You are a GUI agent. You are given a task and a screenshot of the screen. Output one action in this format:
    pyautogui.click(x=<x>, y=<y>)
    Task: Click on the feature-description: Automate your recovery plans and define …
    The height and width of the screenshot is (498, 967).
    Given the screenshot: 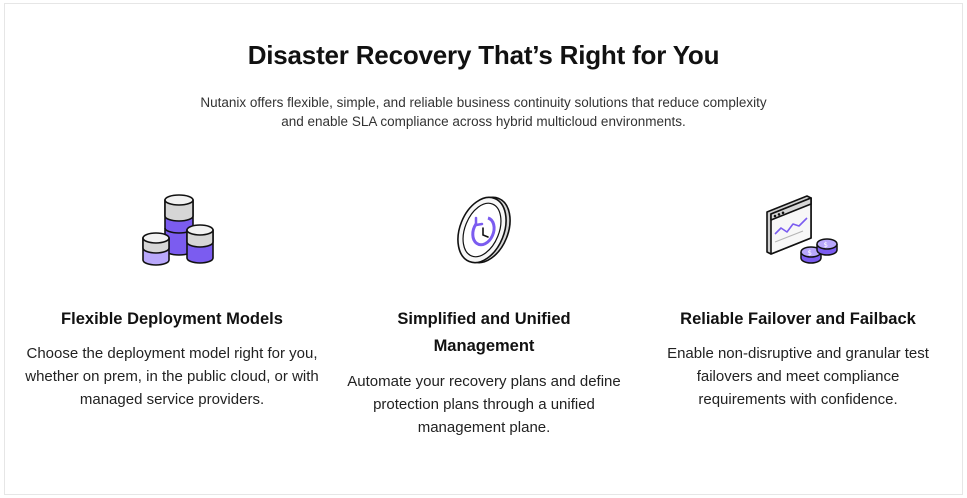 What is the action you would take?
    pyautogui.click(x=484, y=404)
    